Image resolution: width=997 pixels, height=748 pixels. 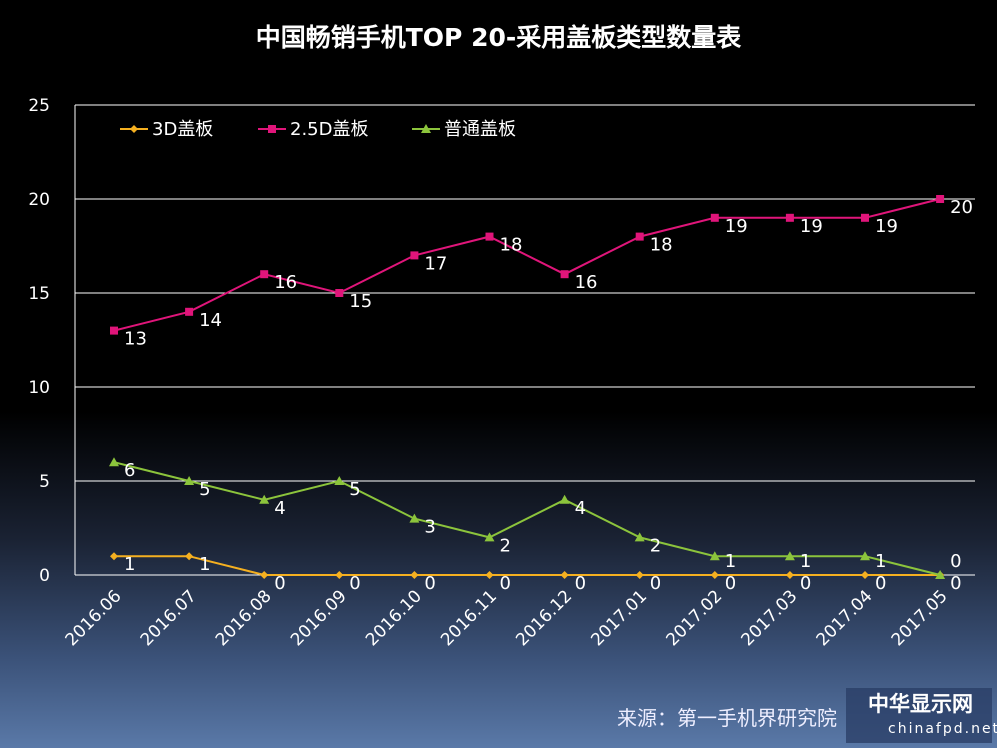 What do you see at coordinates (469, 618) in the screenshot?
I see `x-tick-label: 2016.11` at bounding box center [469, 618].